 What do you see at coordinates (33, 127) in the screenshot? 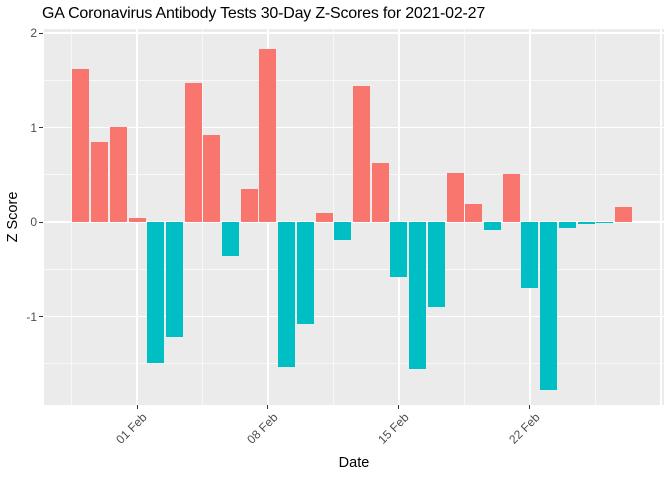
I see `y-tick-label: 1` at bounding box center [33, 127].